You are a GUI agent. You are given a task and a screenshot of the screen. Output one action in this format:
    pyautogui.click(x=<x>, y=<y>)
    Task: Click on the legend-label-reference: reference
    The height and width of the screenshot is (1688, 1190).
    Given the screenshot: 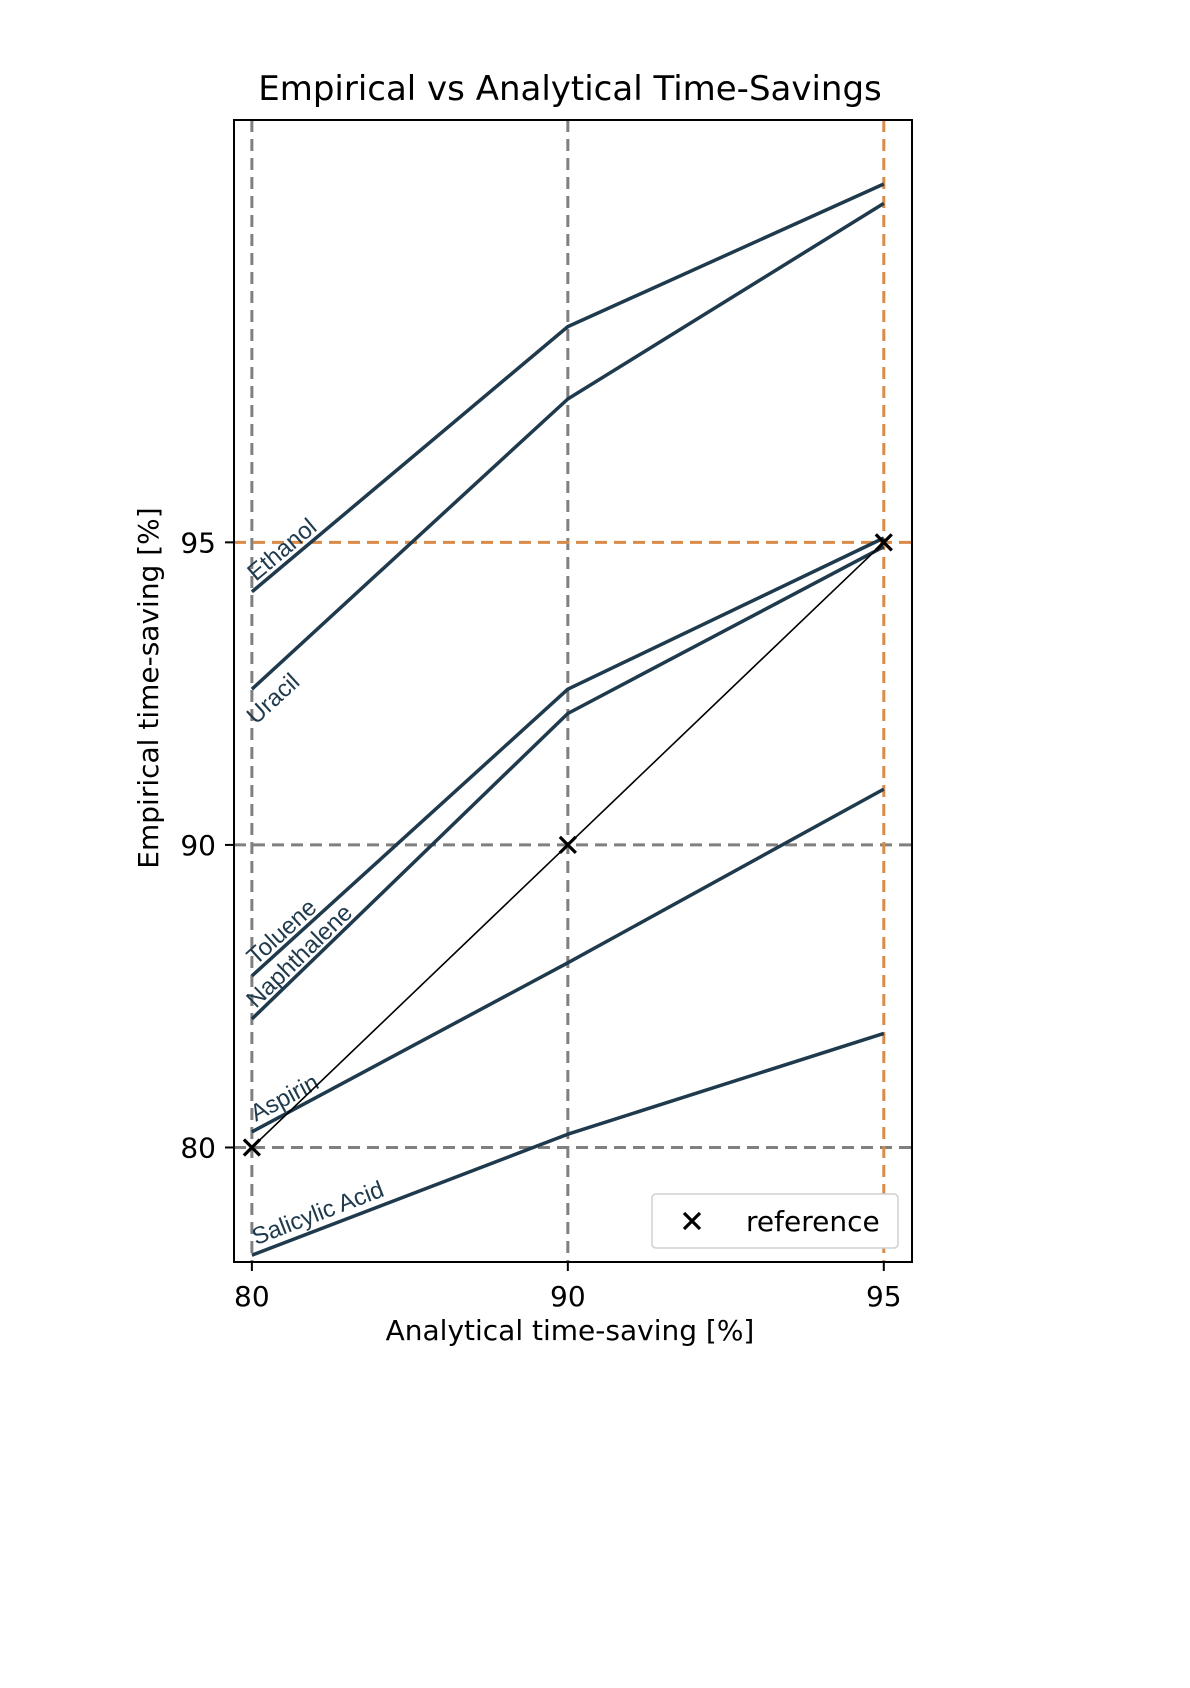 What is the action you would take?
    pyautogui.click(x=813, y=1221)
    